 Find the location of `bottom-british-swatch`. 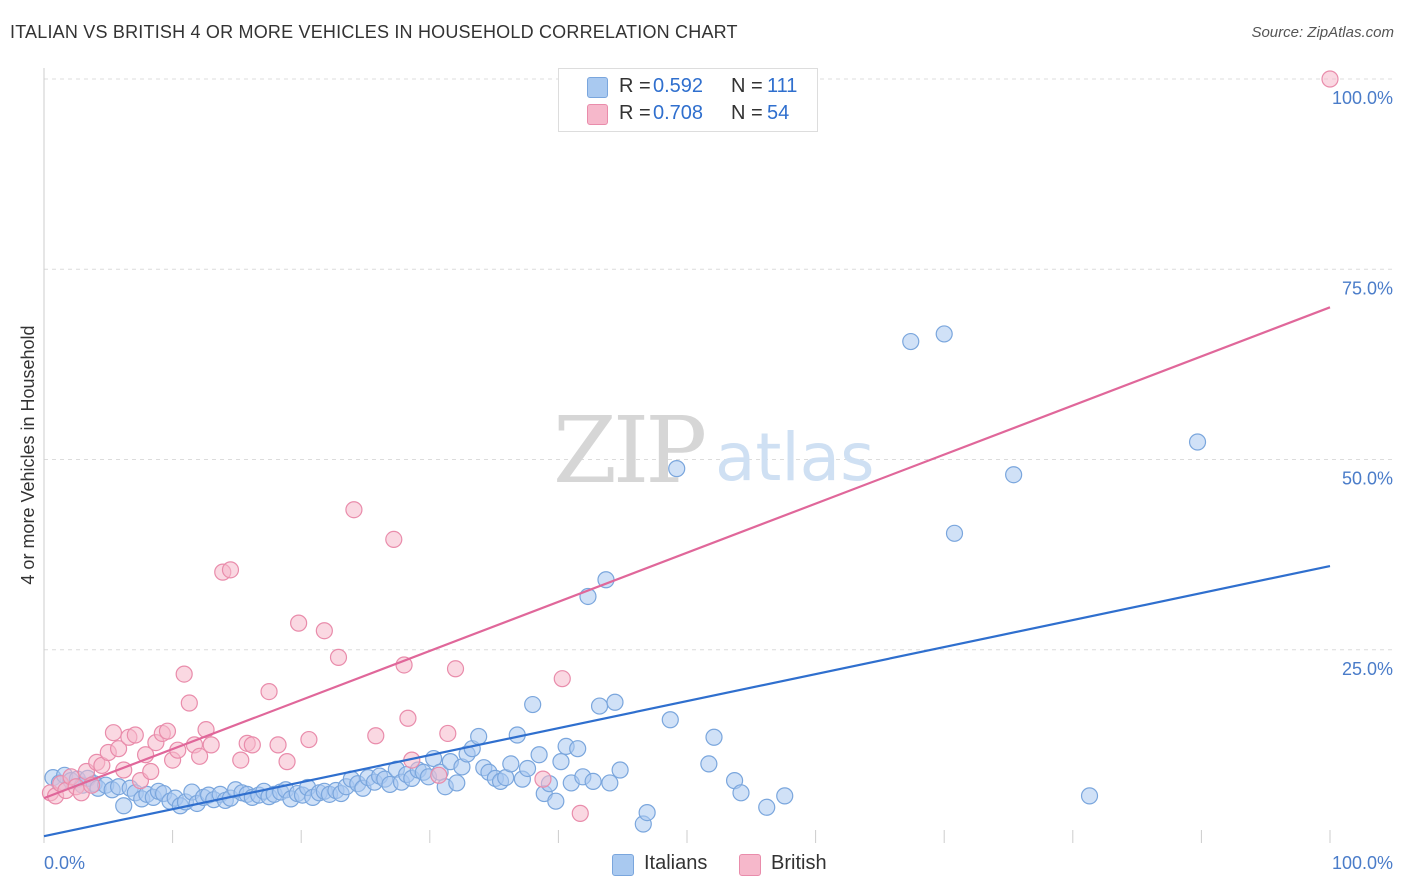

bottom-british-swatch is located at coordinates (750, 865).